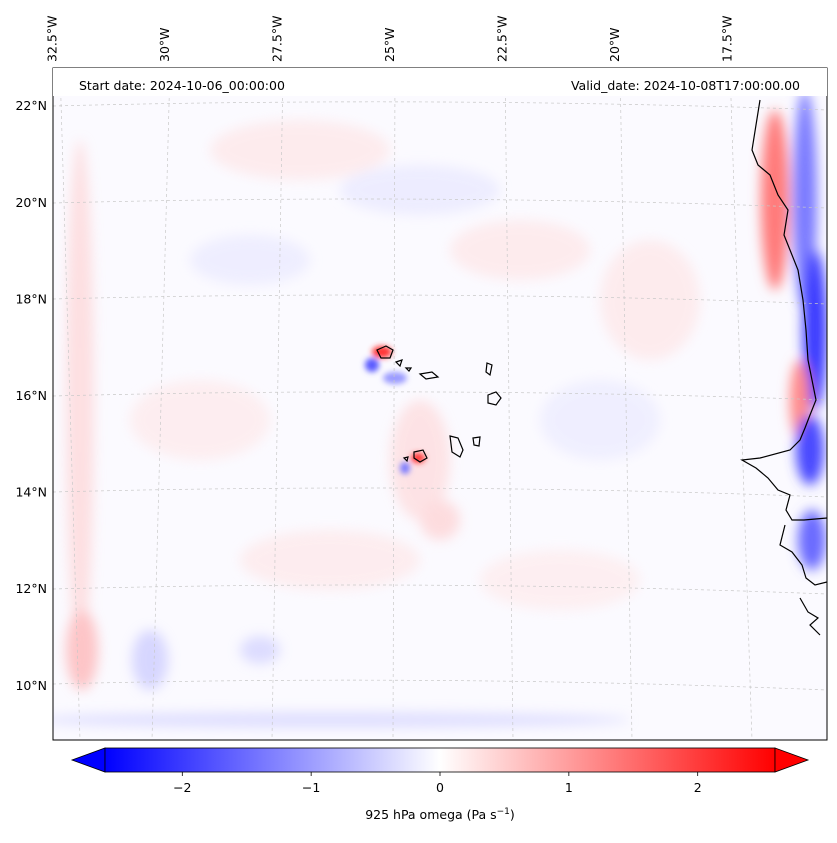 The width and height of the screenshot is (837, 843). Describe the element at coordinates (164, 44) in the screenshot. I see `longitude-tick-label: 30°W` at that location.